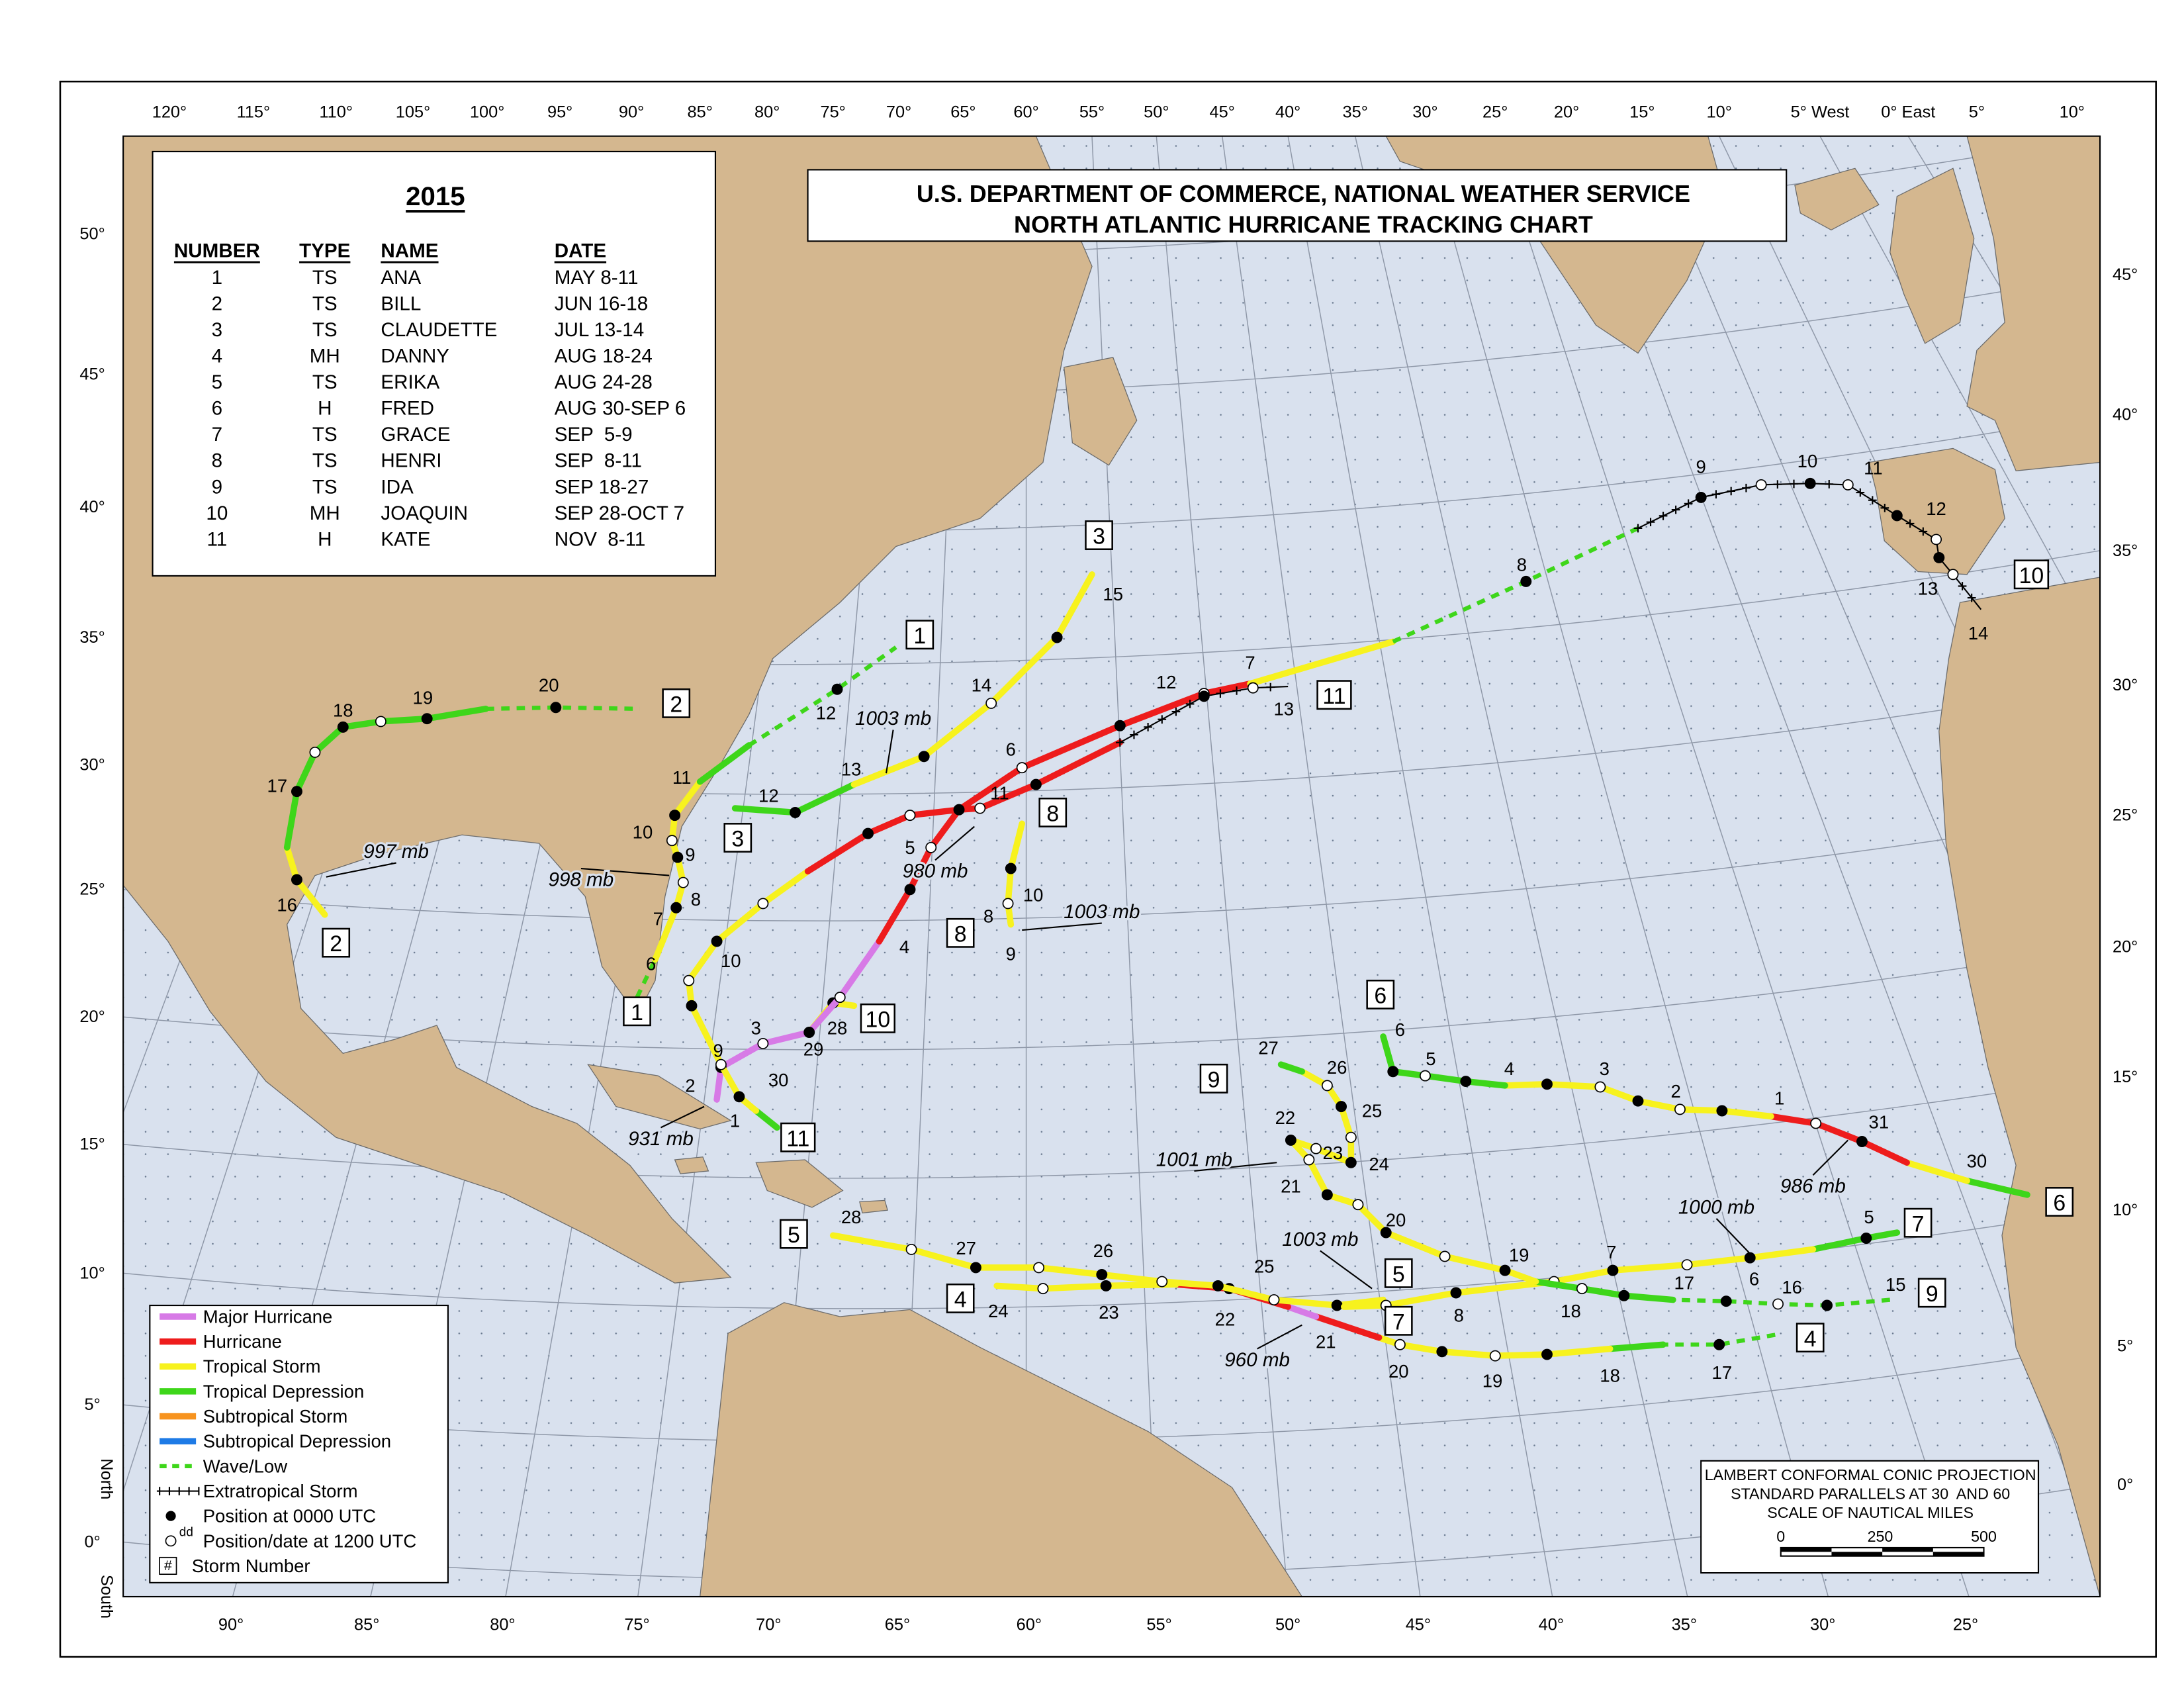 This screenshot has width=2184, height=1688. Describe the element at coordinates (1611, 1252) in the screenshot. I see `date-label: 7` at that location.